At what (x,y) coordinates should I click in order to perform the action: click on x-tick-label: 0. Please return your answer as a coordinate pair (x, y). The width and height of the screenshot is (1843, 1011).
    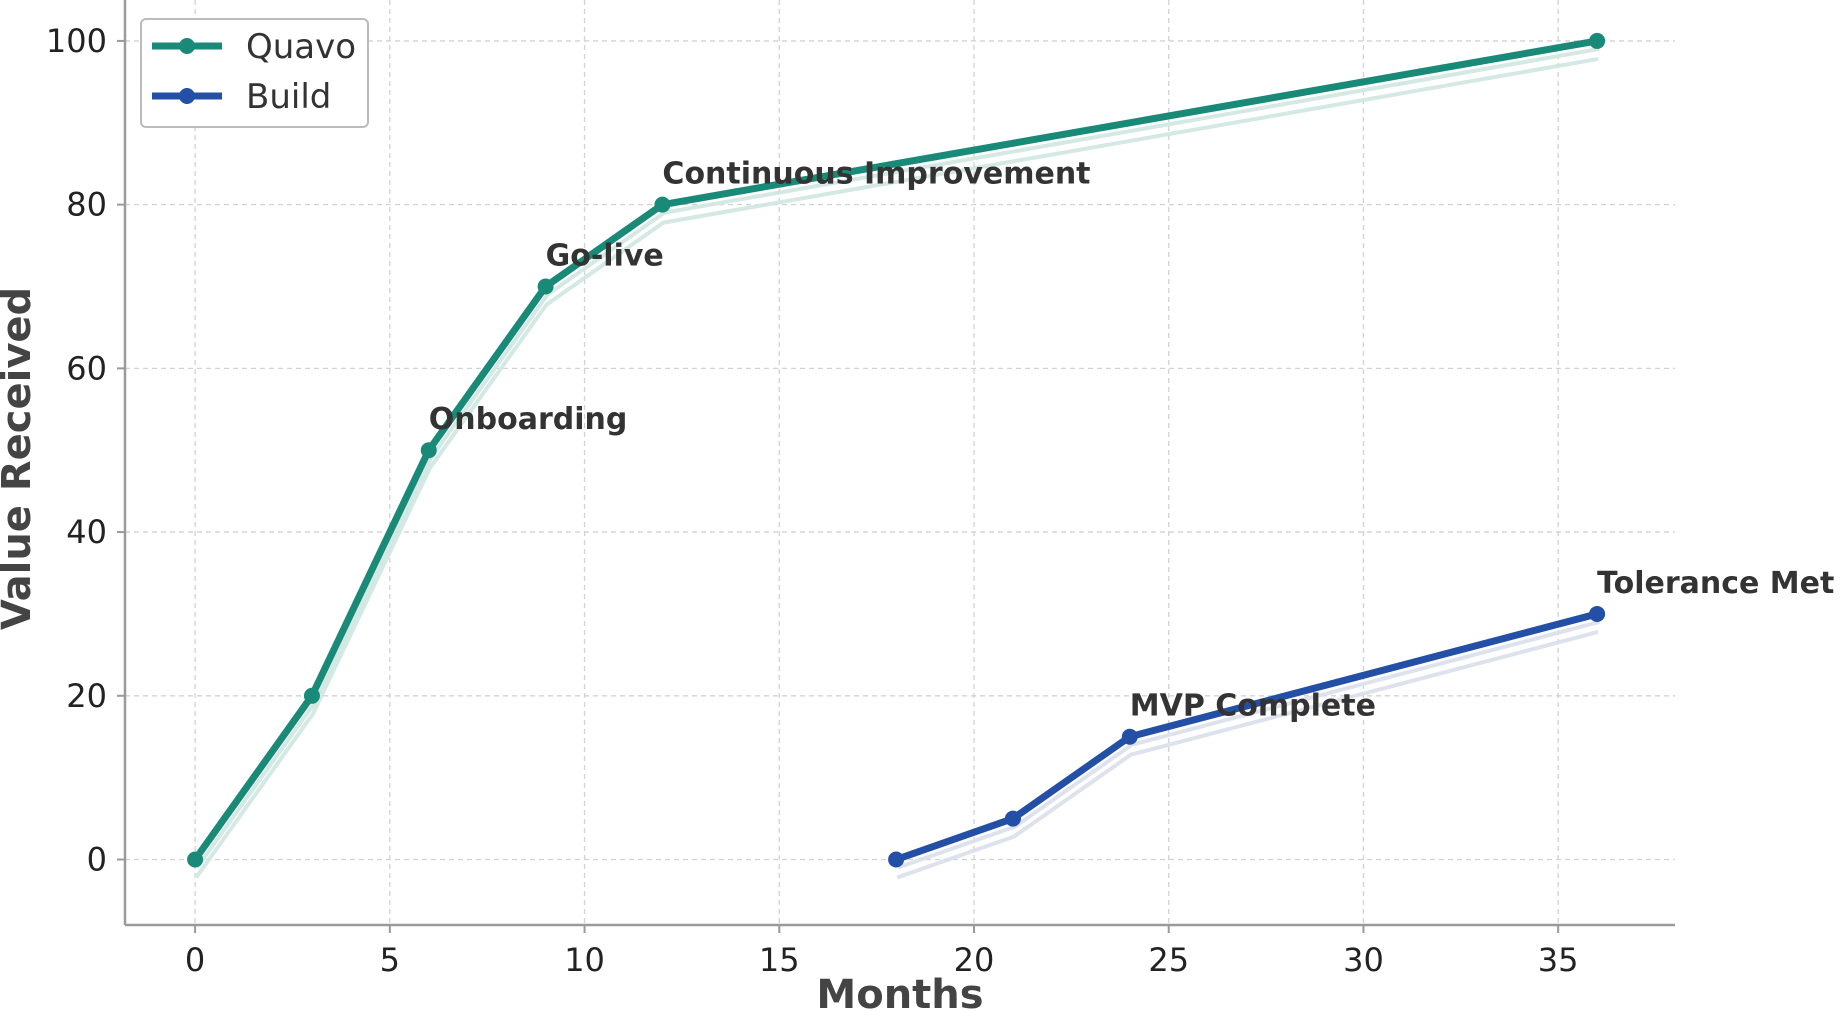
    Looking at the image, I should click on (195, 960).